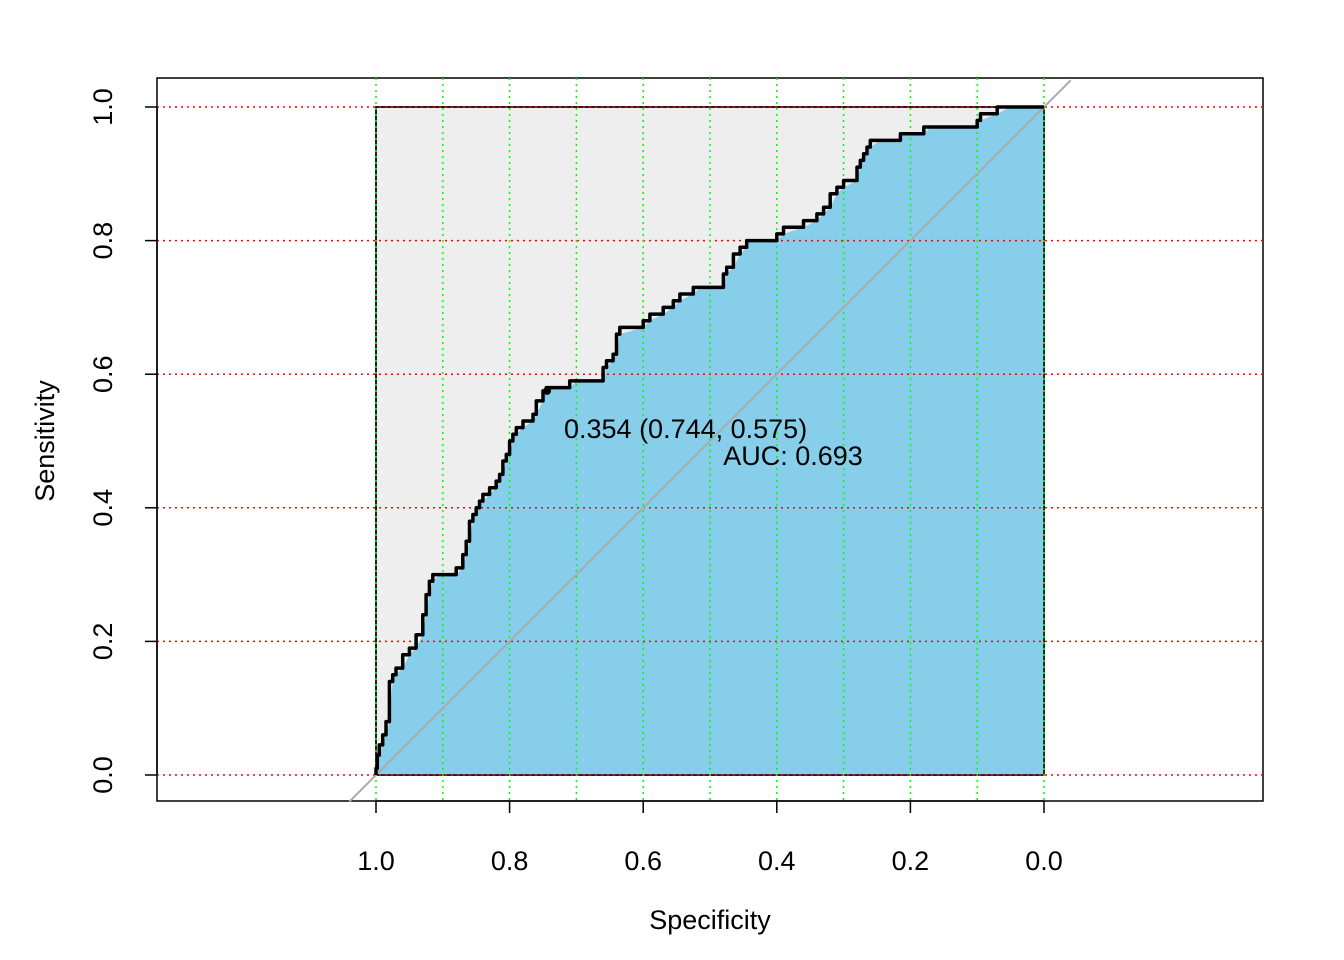  What do you see at coordinates (793, 456) in the screenshot?
I see `auc-label: AUC: 0.693` at bounding box center [793, 456].